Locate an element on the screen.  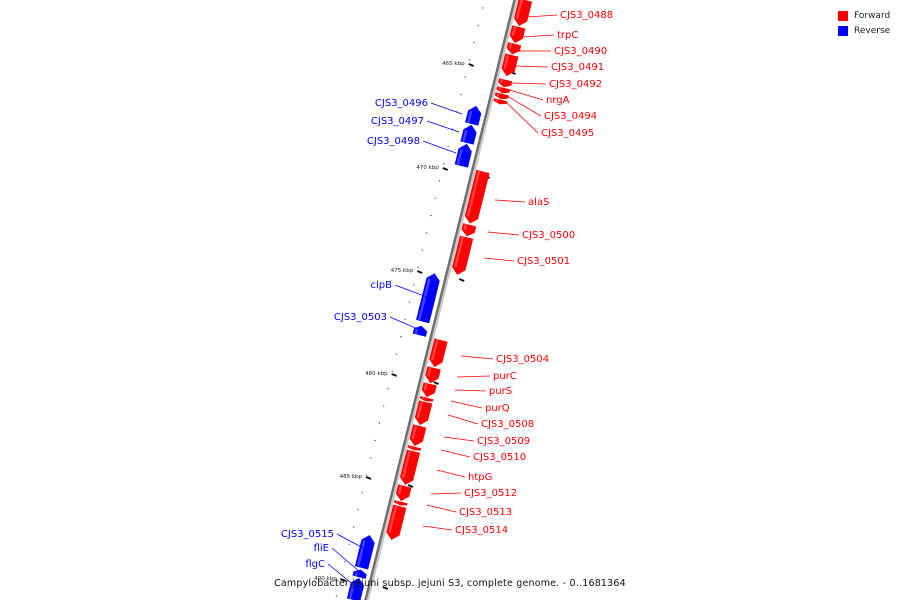
gene-cjs3-0488: CJS3_0488 is located at coordinates (563, 13).